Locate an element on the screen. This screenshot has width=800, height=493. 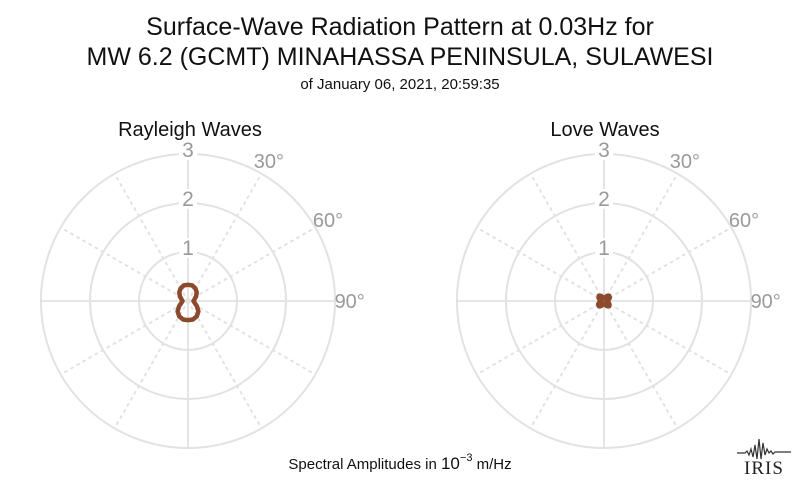
iris-logo: IRIS is located at coordinates (764, 460).